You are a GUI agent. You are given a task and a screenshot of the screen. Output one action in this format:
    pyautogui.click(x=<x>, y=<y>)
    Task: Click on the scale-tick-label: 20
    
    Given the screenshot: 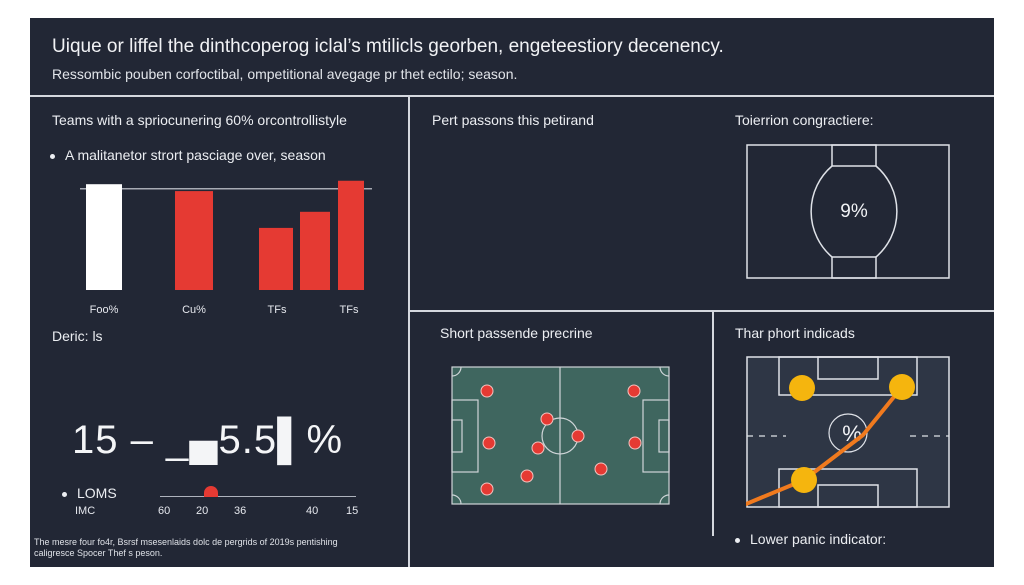 What is the action you would take?
    pyautogui.click(x=202, y=511)
    